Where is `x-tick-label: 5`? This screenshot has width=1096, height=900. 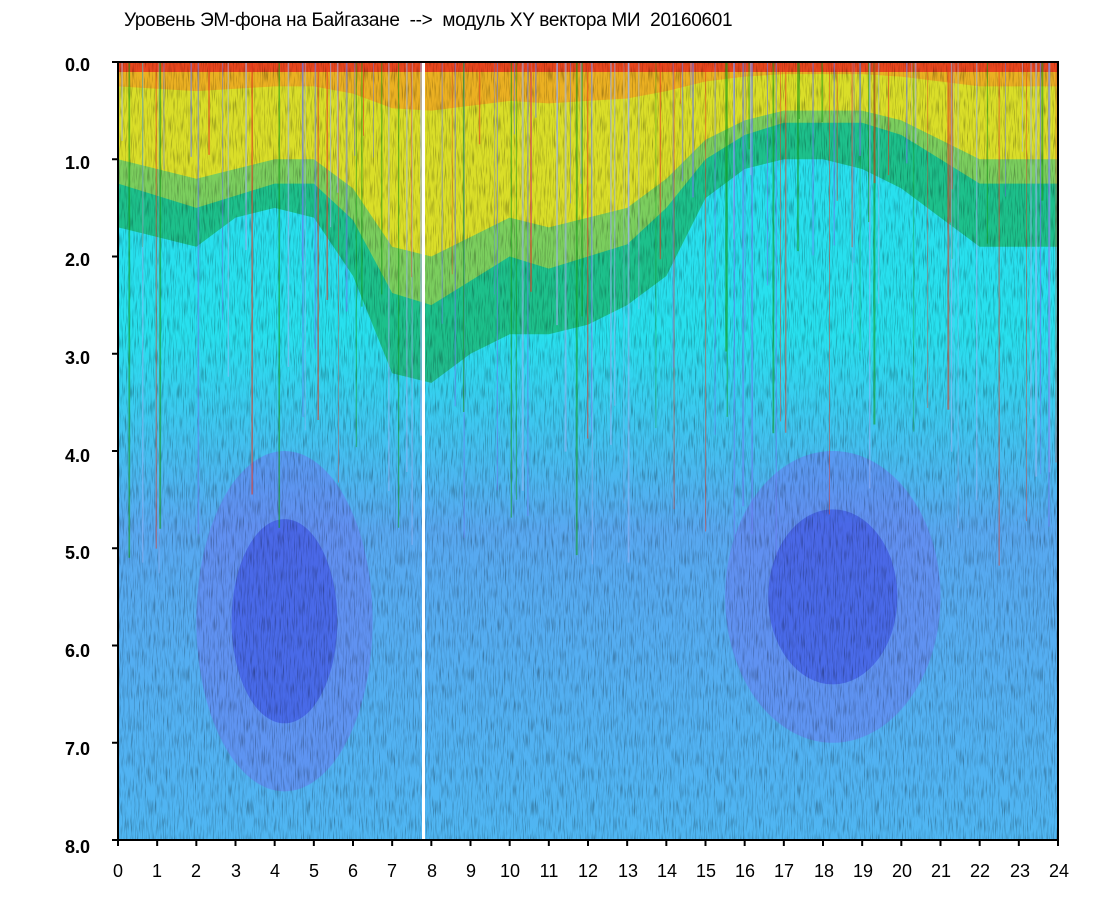 x-tick-label: 5 is located at coordinates (313, 871).